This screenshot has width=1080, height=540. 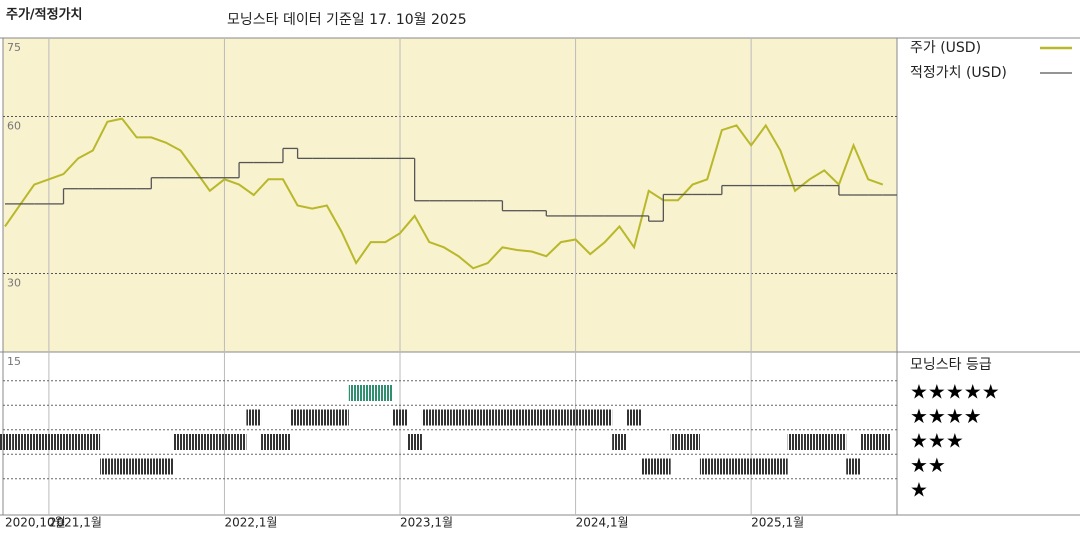 What do you see at coordinates (426, 523) in the screenshot?
I see `x-tick-label: 2023,1월` at bounding box center [426, 523].